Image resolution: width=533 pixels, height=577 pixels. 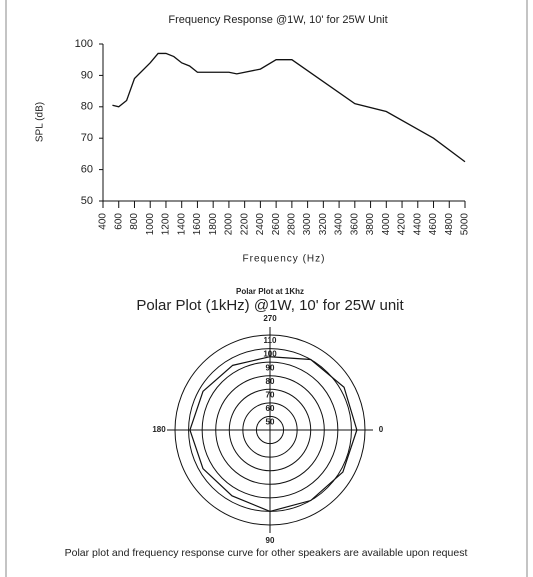 I want to click on x-tick-label: 1600, so click(x=197, y=224).